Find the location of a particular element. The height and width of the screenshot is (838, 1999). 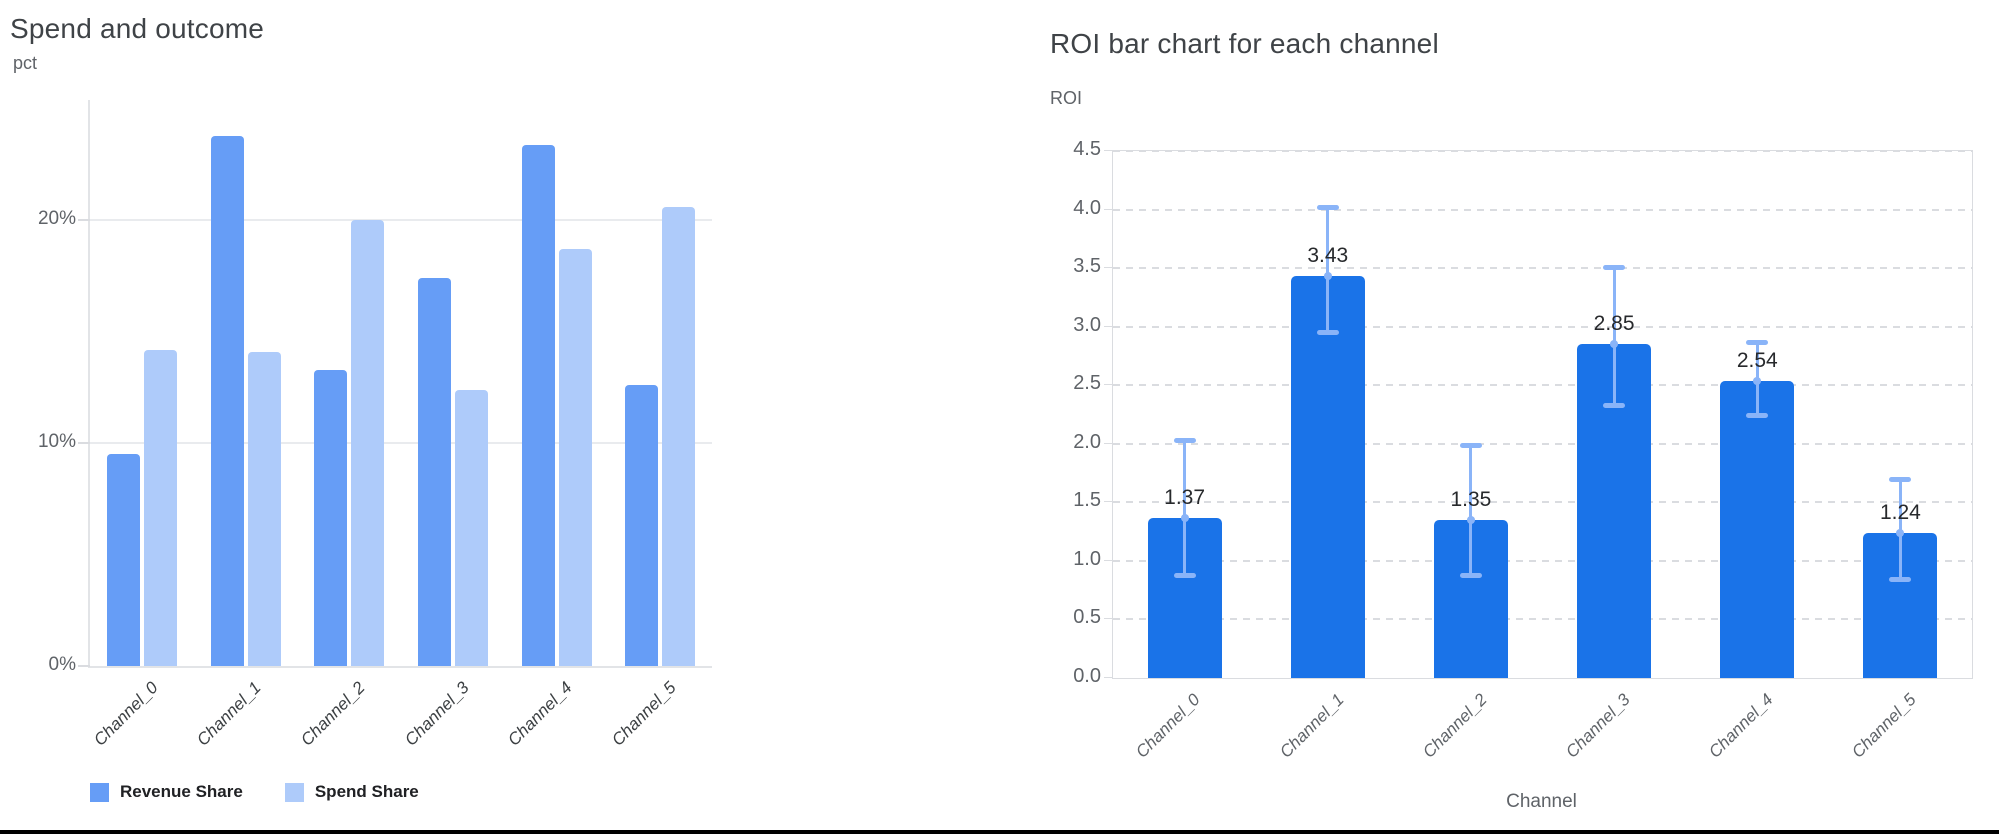

gridline-20% is located at coordinates (401, 220).